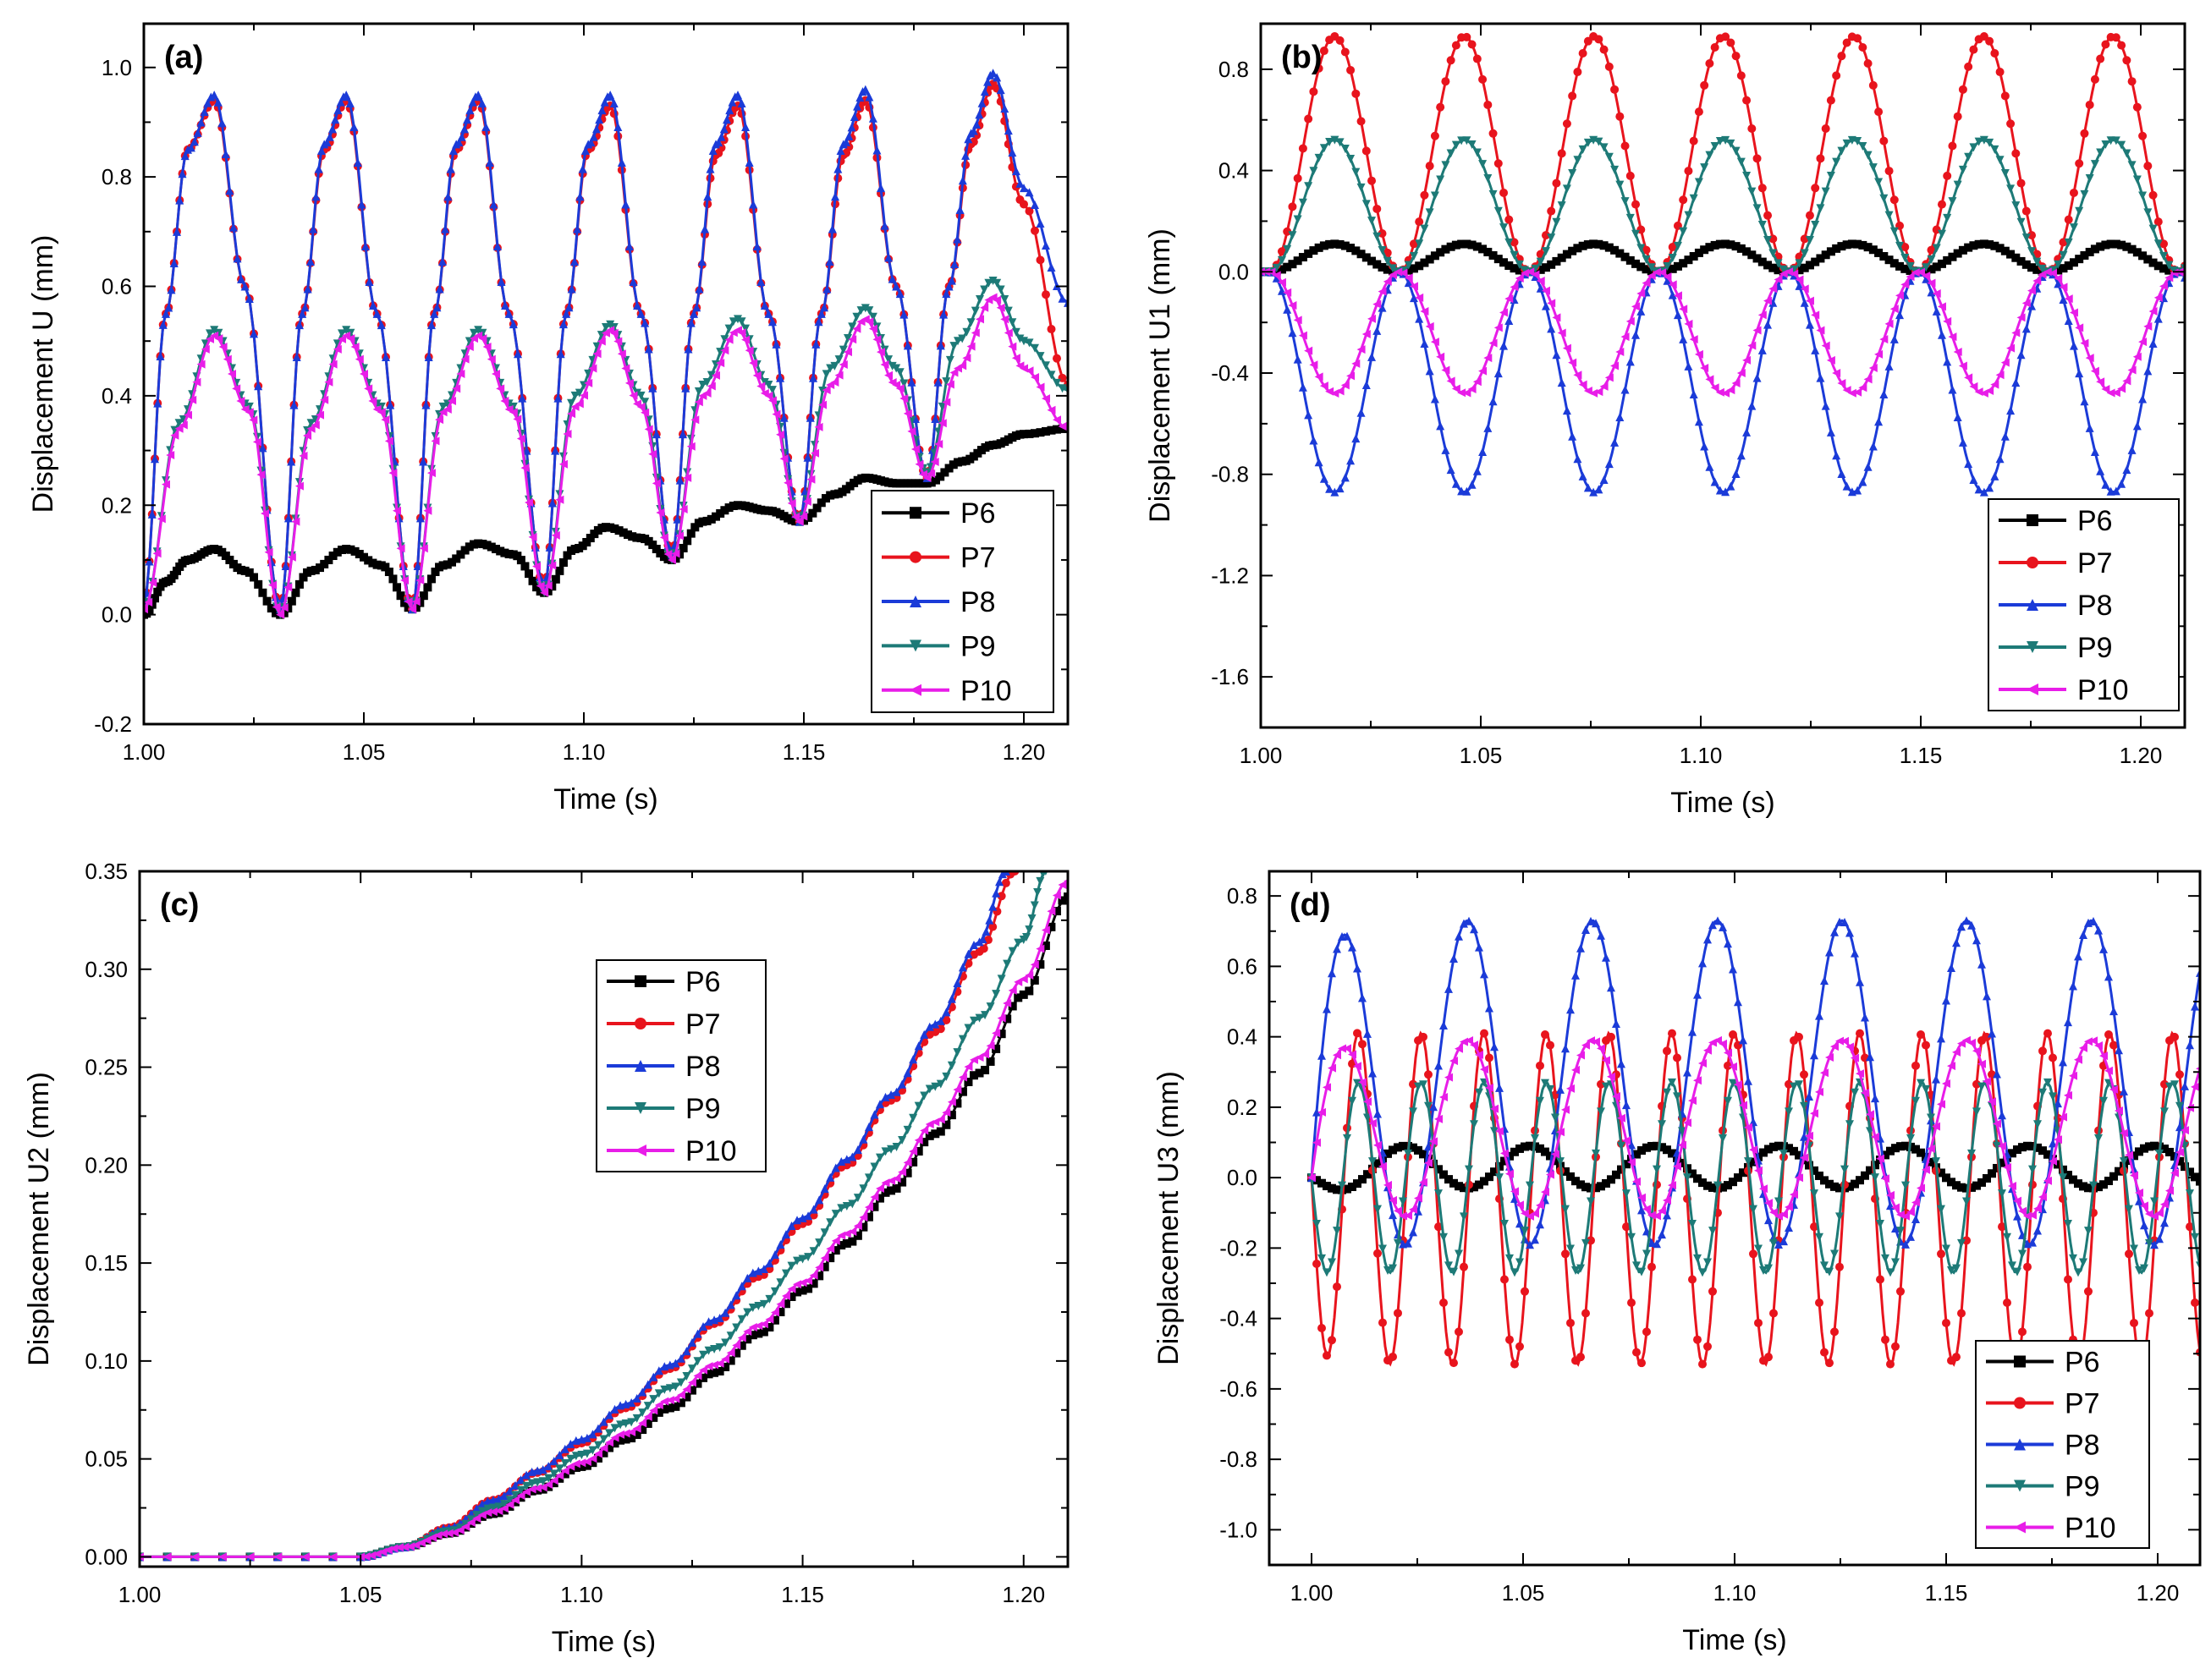  Describe the element at coordinates (978, 602) in the screenshot. I see `legend-label-p8: P8` at that location.